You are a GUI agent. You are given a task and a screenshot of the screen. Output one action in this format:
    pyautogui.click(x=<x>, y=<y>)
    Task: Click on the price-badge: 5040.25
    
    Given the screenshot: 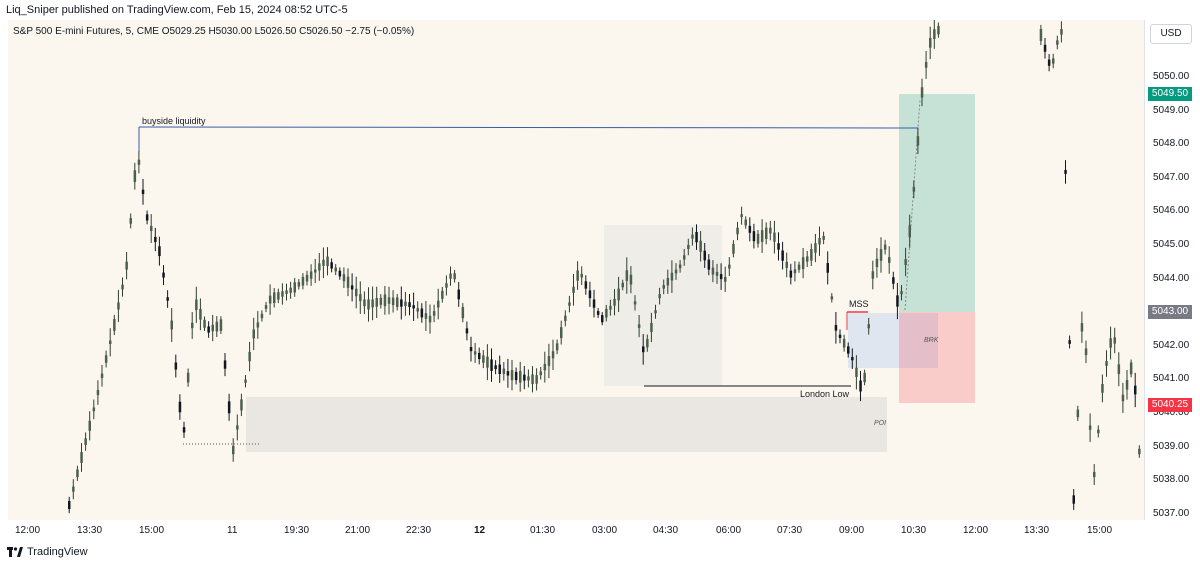 What is the action you would take?
    pyautogui.click(x=1170, y=404)
    